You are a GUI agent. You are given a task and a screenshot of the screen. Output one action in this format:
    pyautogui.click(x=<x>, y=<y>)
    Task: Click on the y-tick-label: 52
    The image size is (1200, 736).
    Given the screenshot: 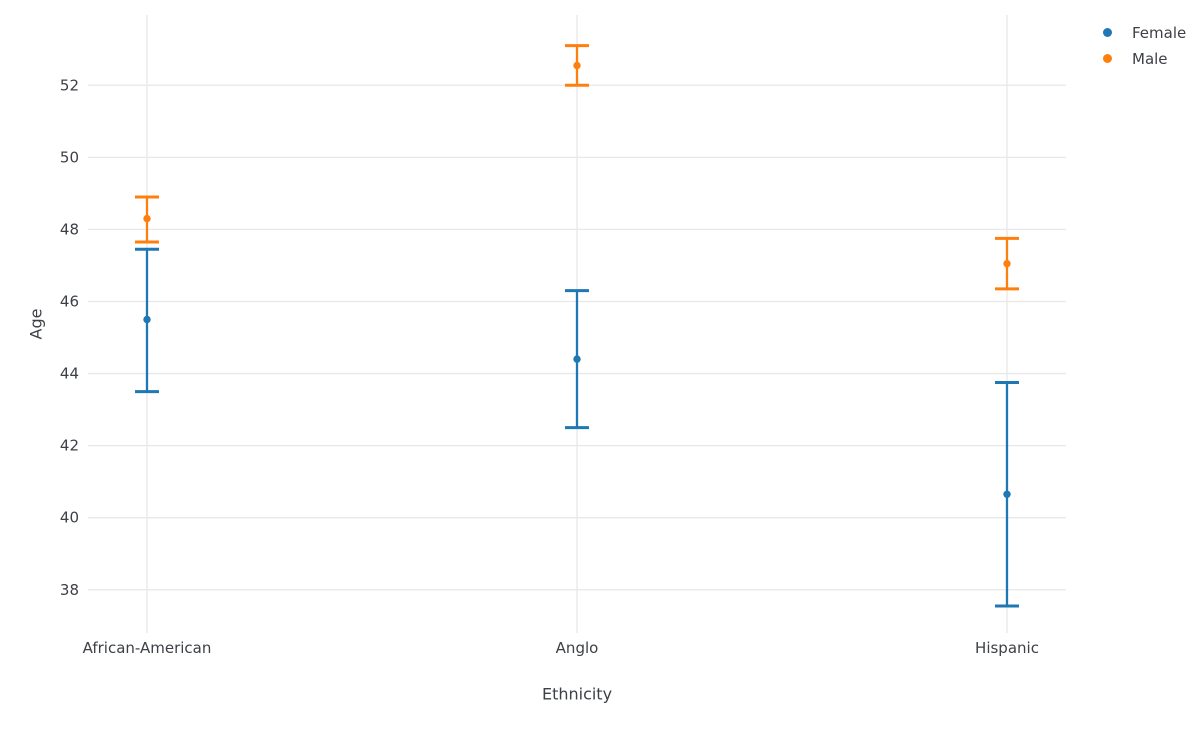 What is the action you would take?
    pyautogui.click(x=69, y=85)
    